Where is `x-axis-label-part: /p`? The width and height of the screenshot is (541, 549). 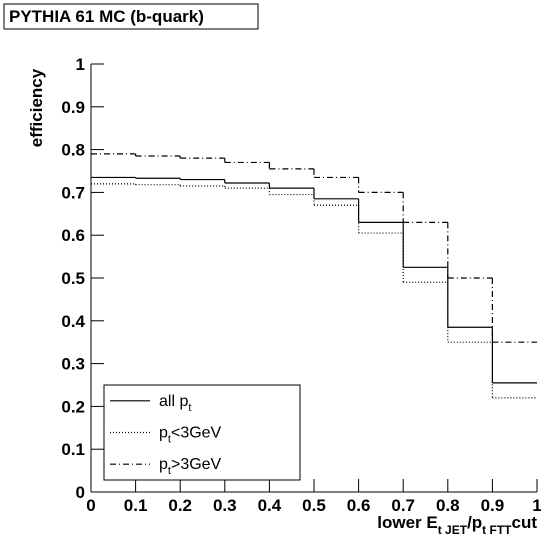 x-axis-label-part: /p is located at coordinates (474, 522).